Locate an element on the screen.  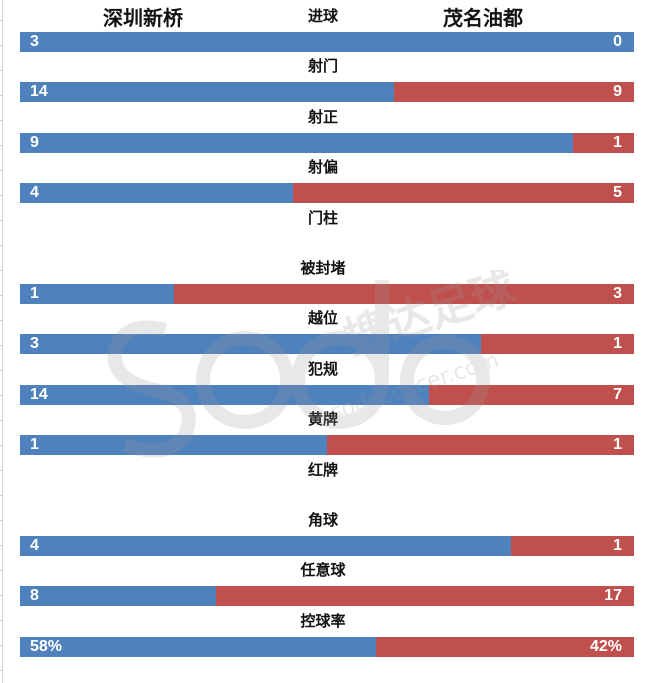
stat-bar: 14 7 is located at coordinates (327, 394).